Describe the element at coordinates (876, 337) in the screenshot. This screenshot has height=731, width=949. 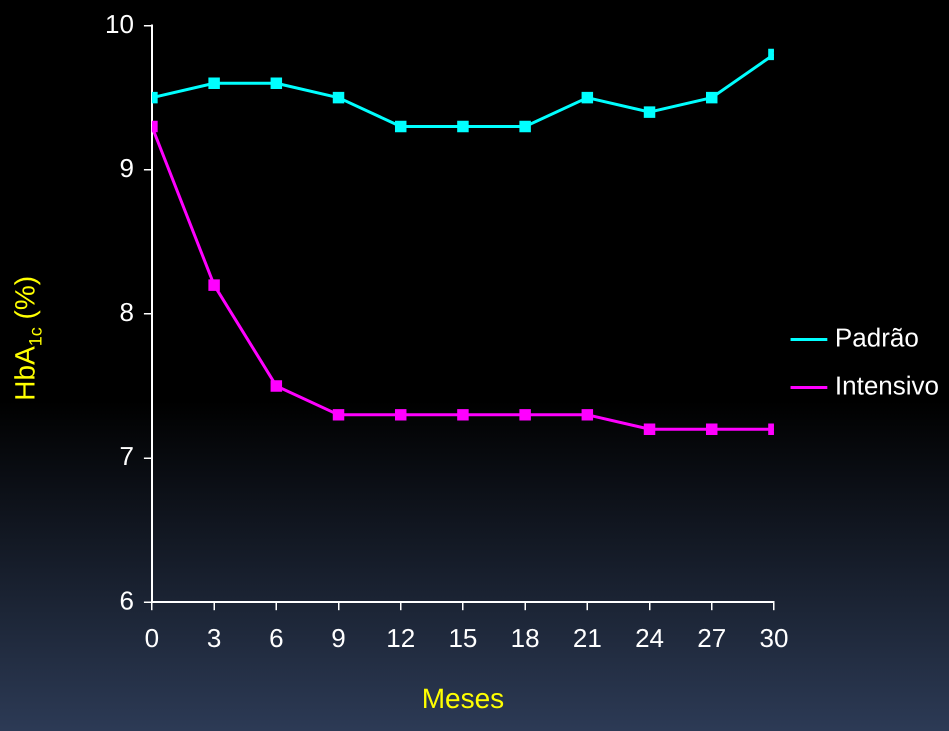
I see `legend-label: Padrão` at that location.